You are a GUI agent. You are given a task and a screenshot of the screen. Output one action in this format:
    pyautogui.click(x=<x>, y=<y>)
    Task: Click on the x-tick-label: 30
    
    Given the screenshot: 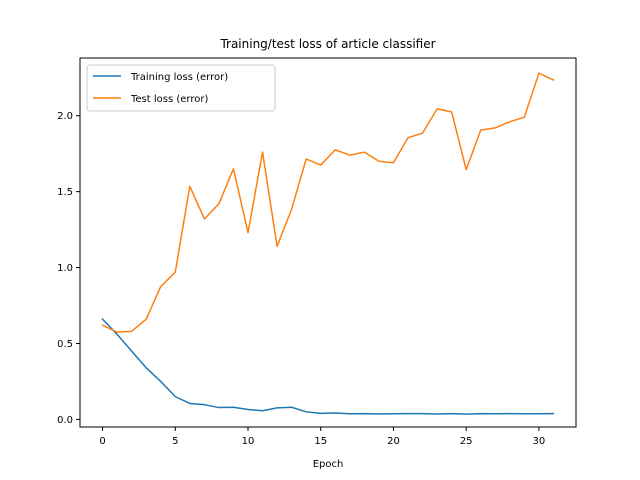 What is the action you would take?
    pyautogui.click(x=539, y=441)
    